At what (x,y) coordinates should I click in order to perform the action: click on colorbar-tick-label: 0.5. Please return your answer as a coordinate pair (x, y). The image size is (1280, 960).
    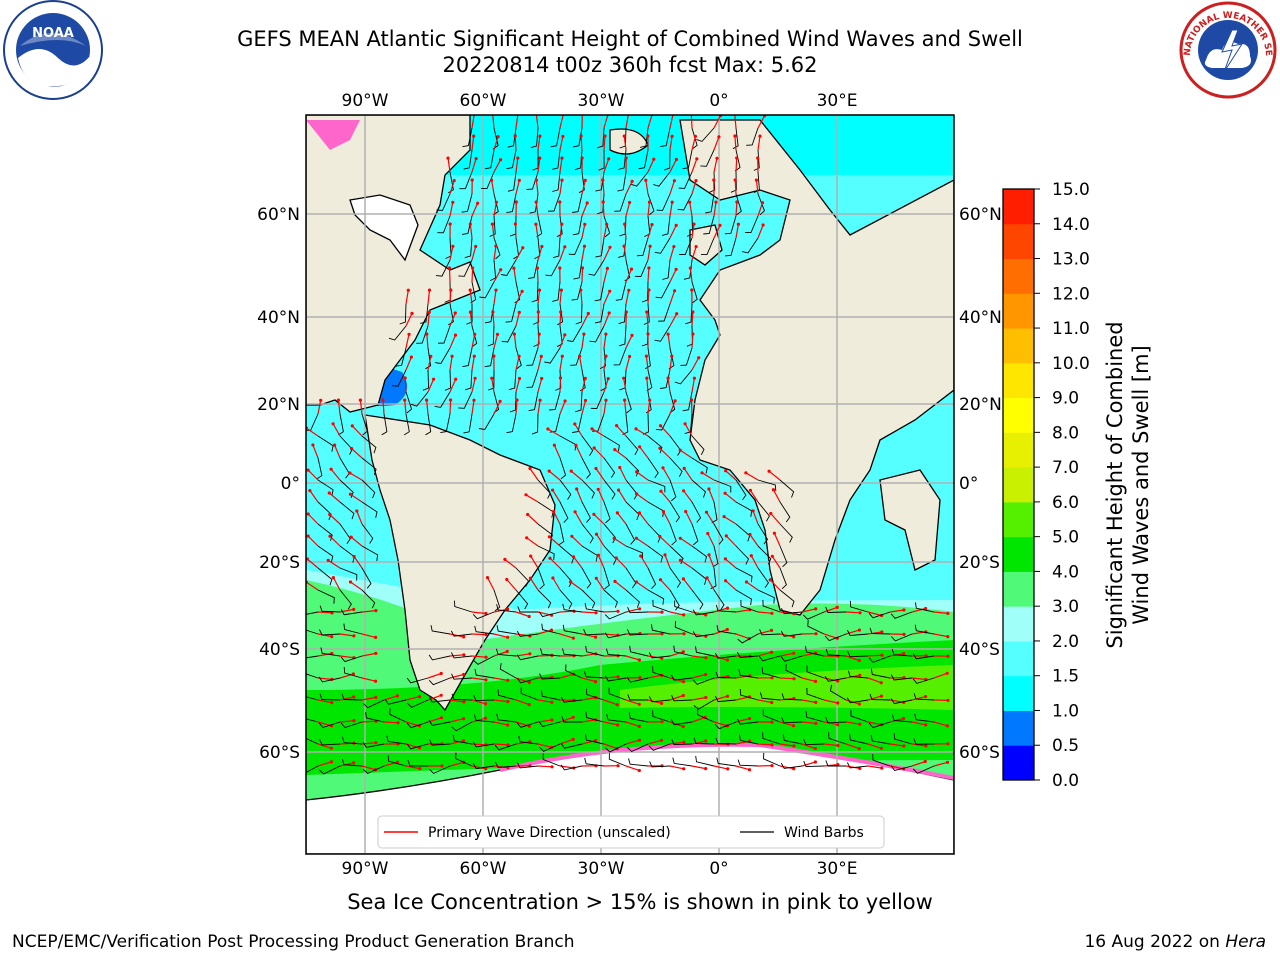
    Looking at the image, I should click on (1065, 746).